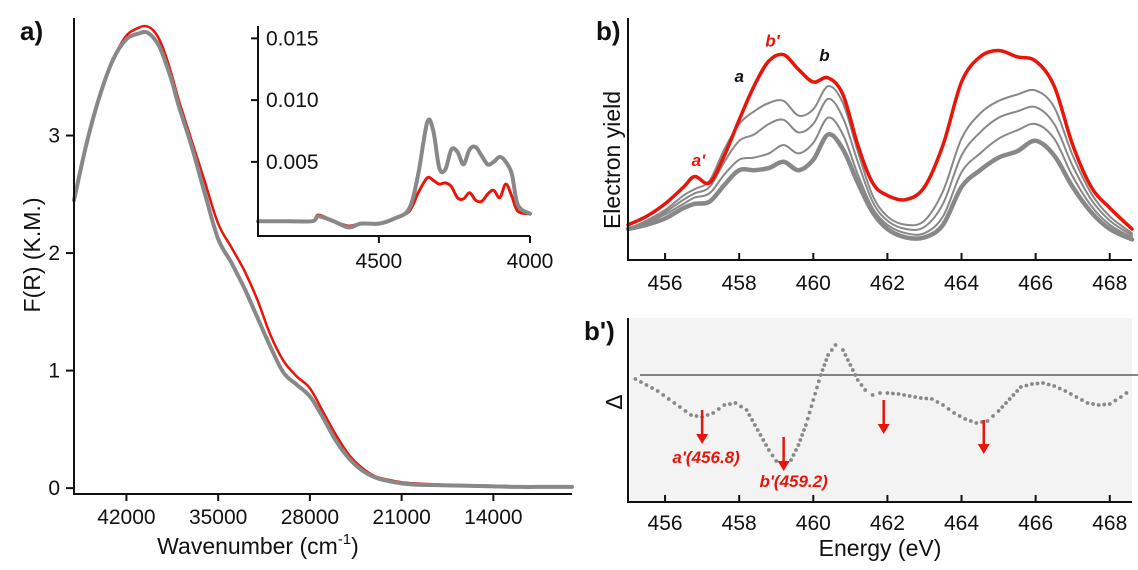 The image size is (1138, 570). What do you see at coordinates (54, 136) in the screenshot?
I see `panel-a-ytick-label: 3` at bounding box center [54, 136].